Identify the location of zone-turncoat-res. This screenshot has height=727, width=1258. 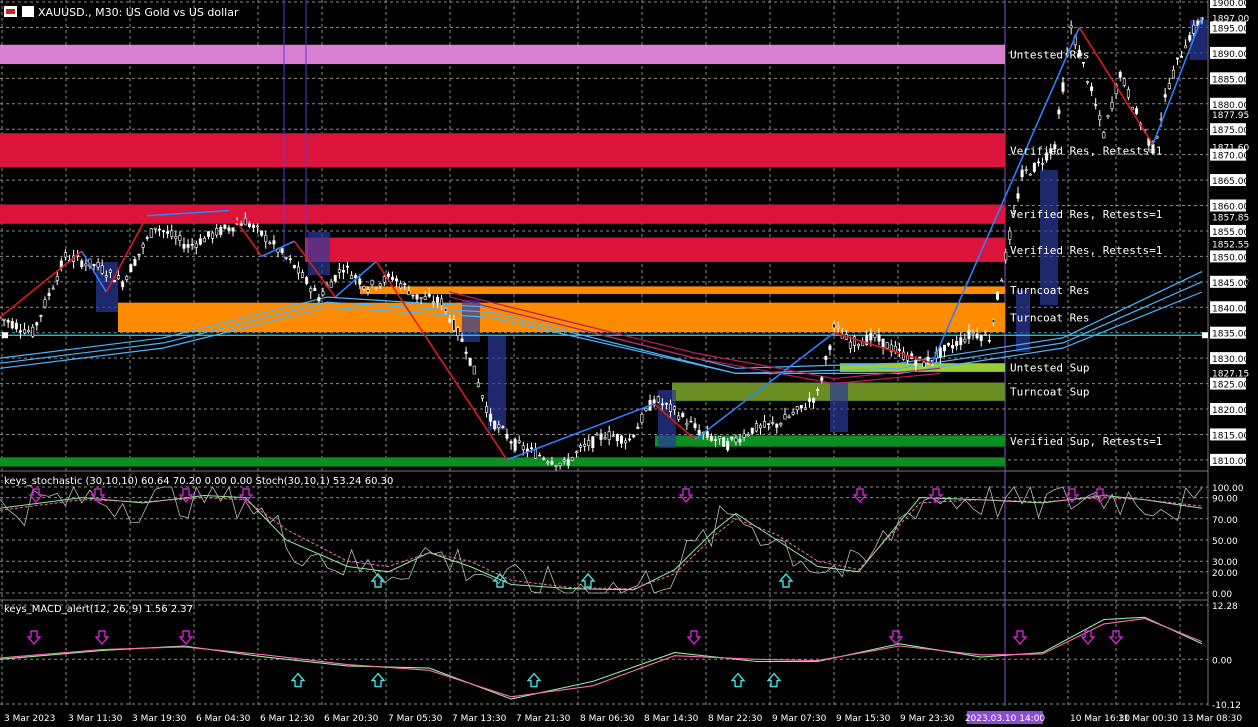
(561, 317).